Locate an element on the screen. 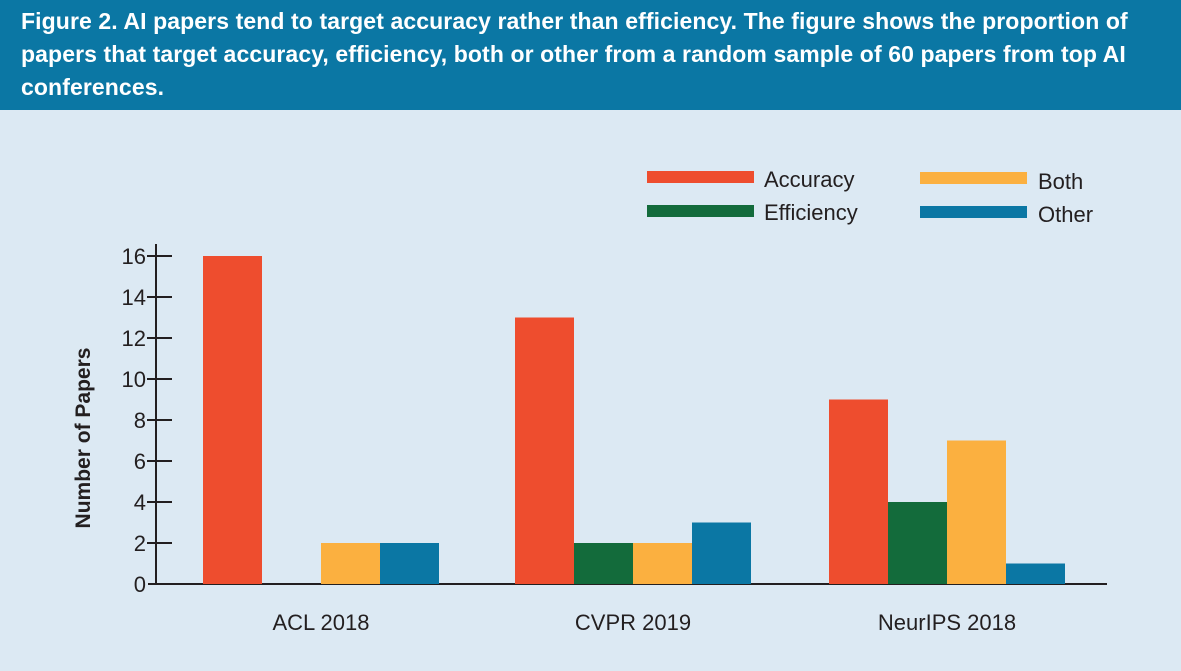  y-tick-label: 0 is located at coordinates (140, 584).